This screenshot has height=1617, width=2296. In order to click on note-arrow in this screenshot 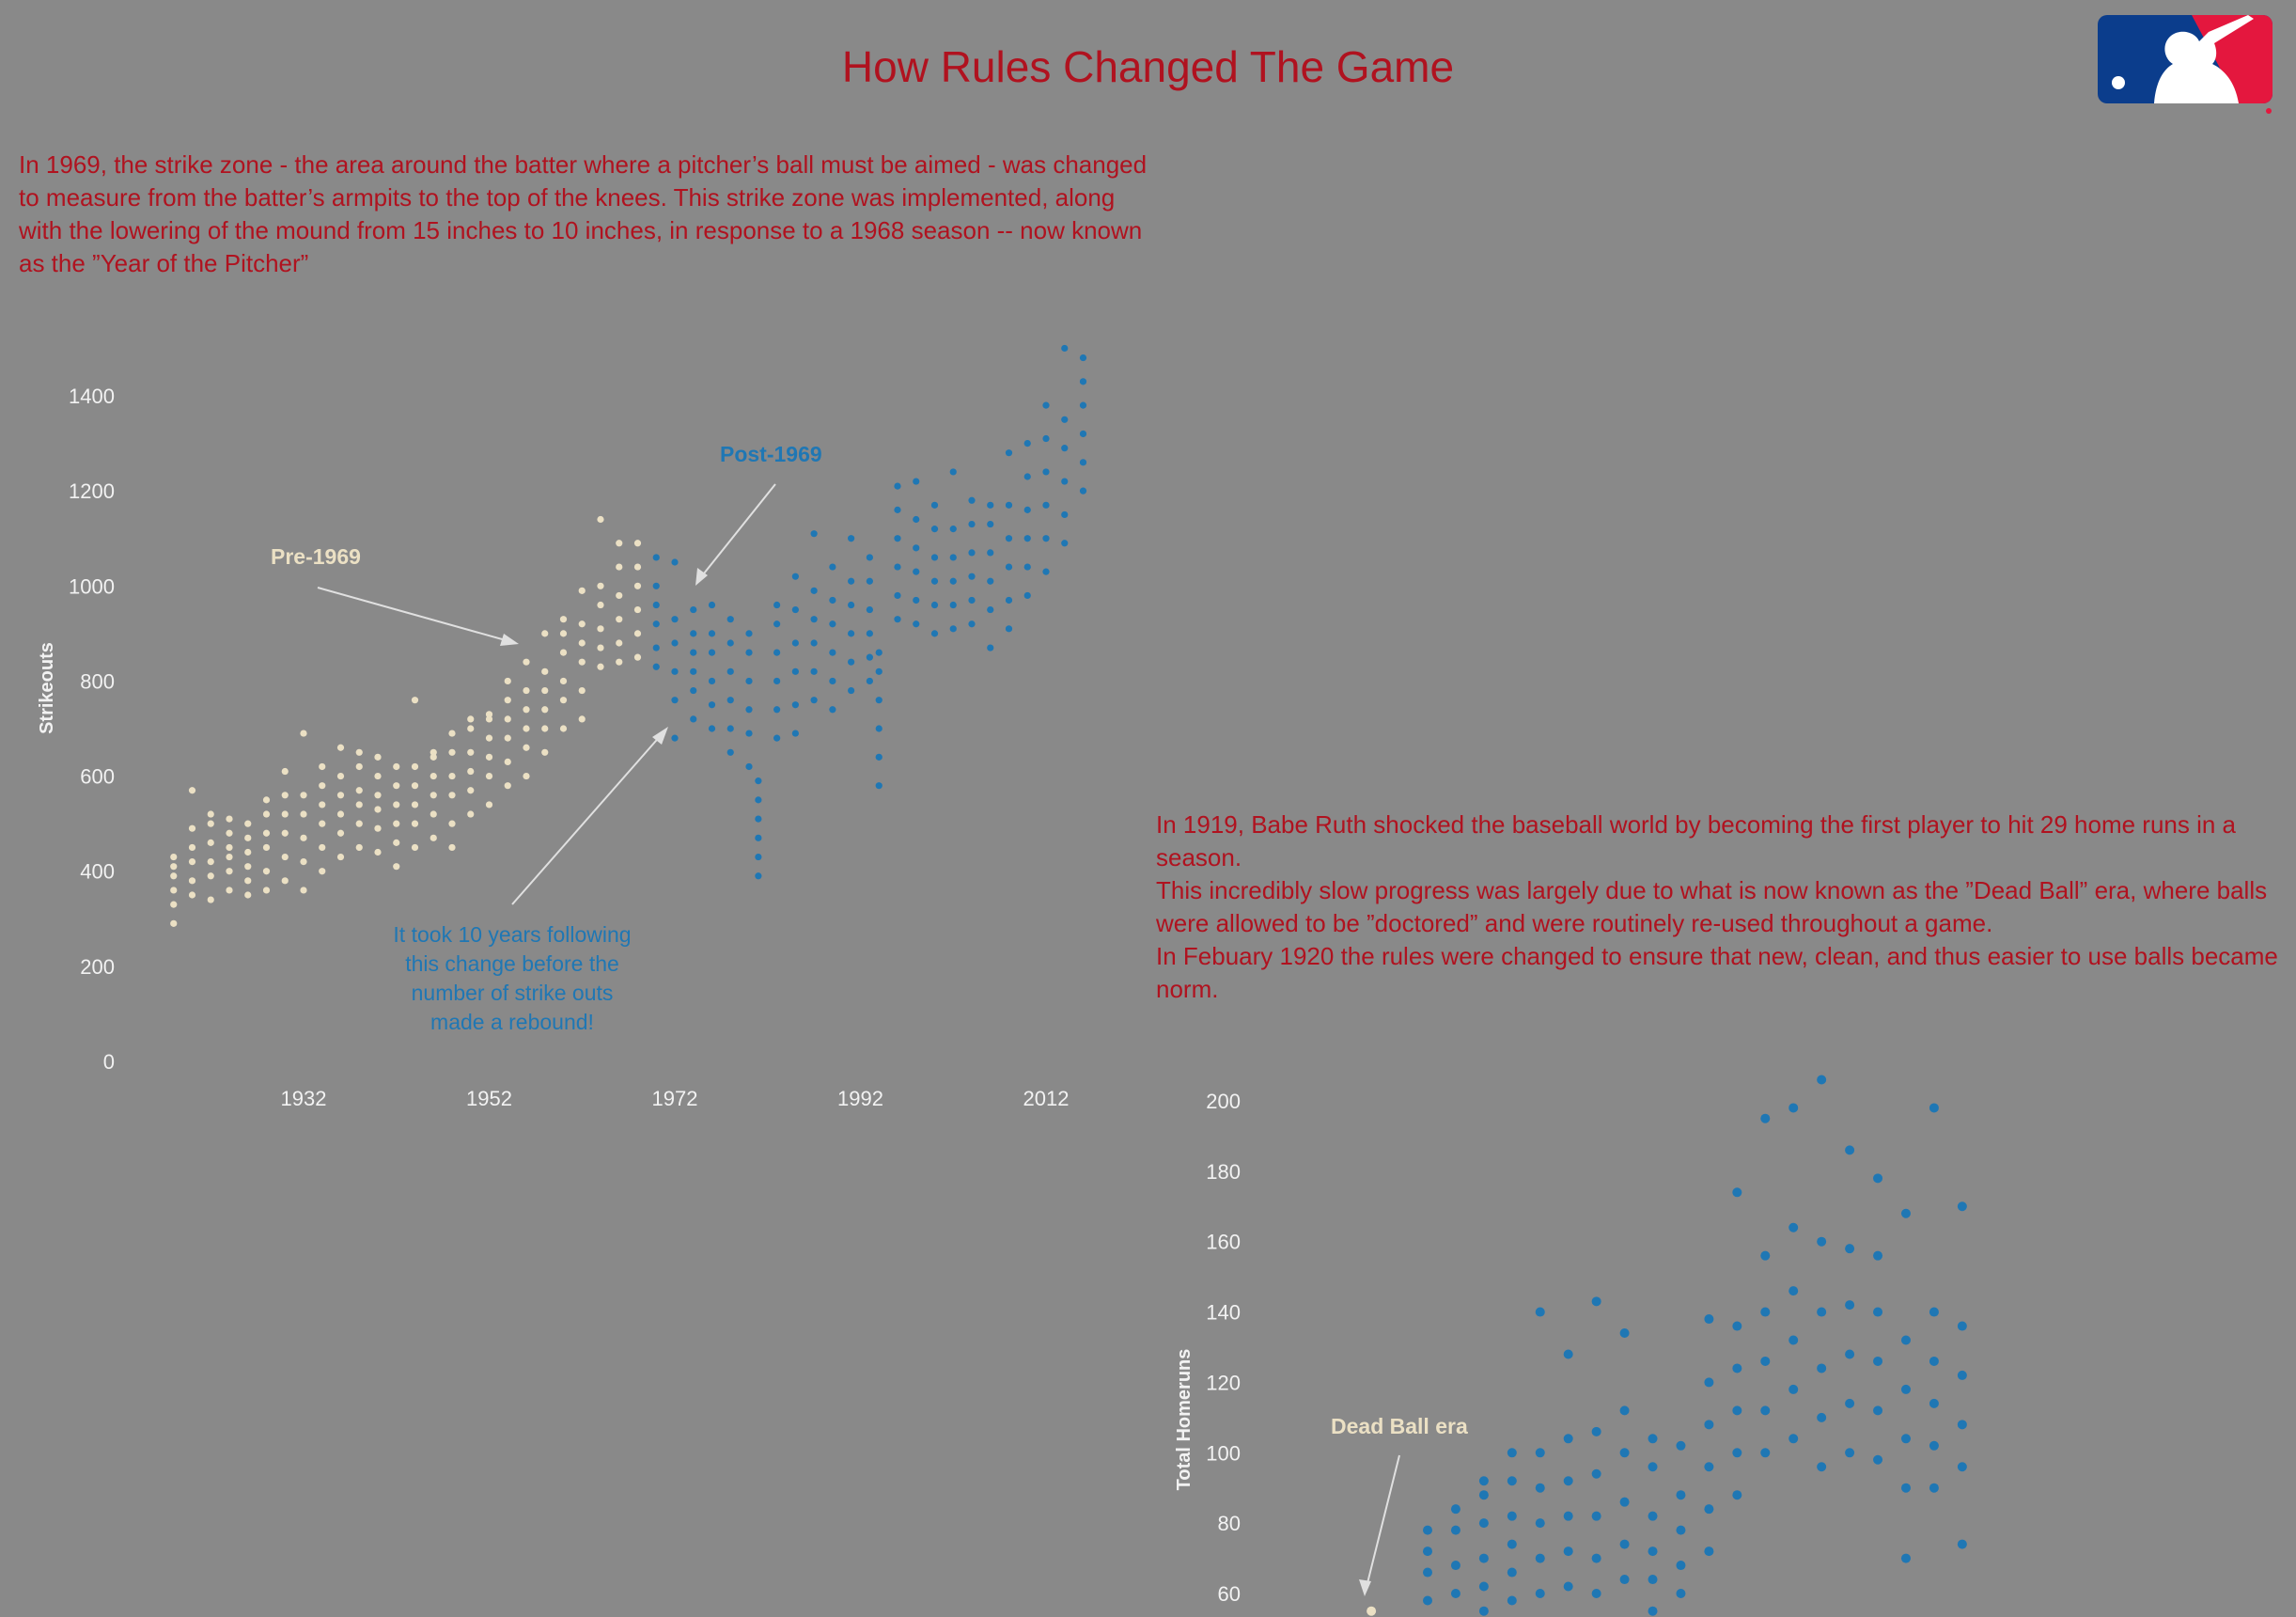, I will do `click(587, 818)`.